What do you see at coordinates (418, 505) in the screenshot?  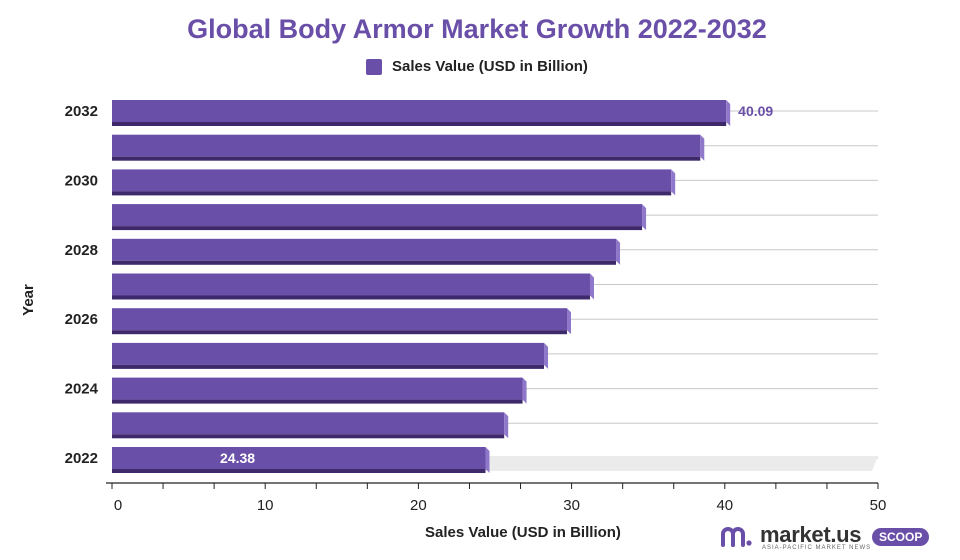 I see `x-tick-label: 20` at bounding box center [418, 505].